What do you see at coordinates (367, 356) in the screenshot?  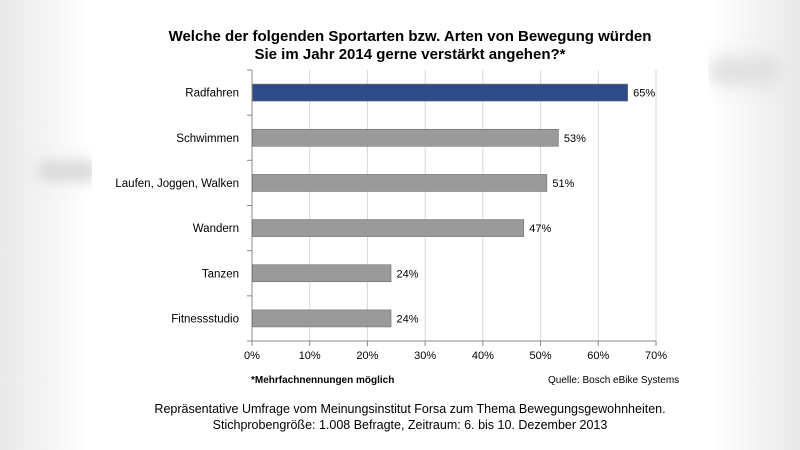 I see `x-tick-label: 20%` at bounding box center [367, 356].